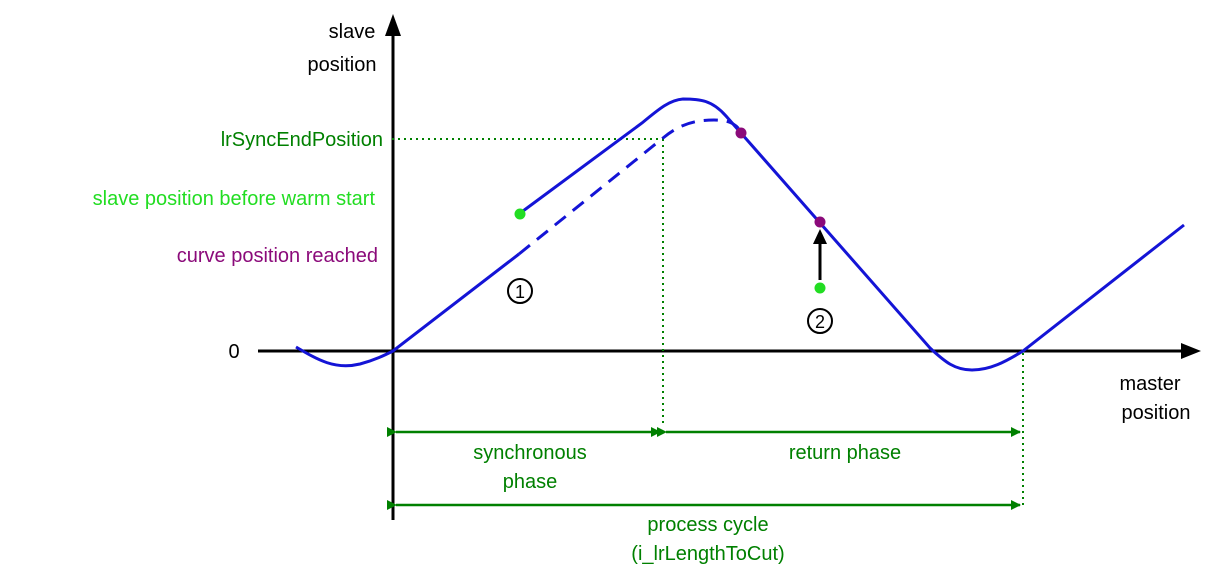  I want to click on process-cycle-label-line2: (i_lrLengthToCut), so click(707, 554).